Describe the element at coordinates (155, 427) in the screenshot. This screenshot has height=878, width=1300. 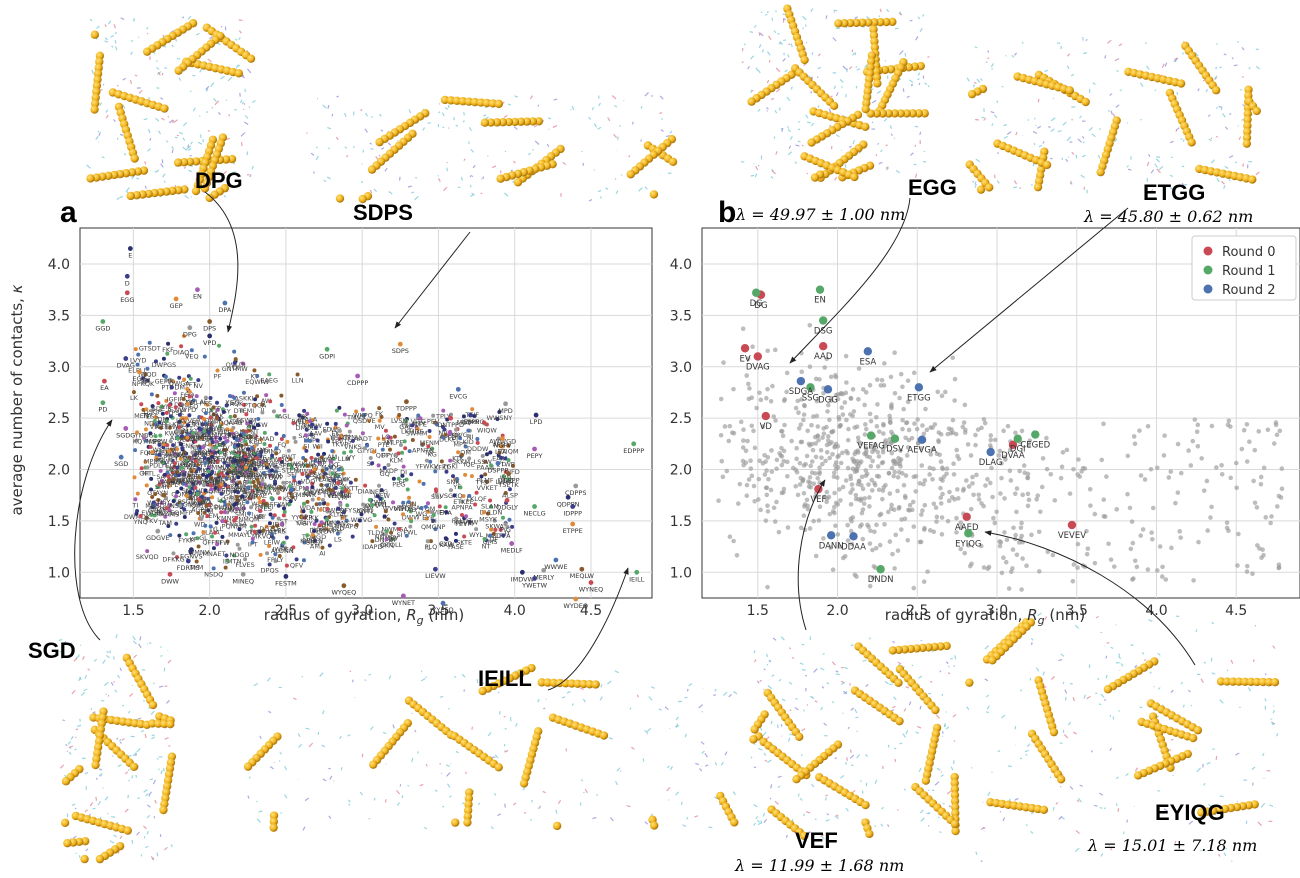
I see `data-point-label: VM` at that location.